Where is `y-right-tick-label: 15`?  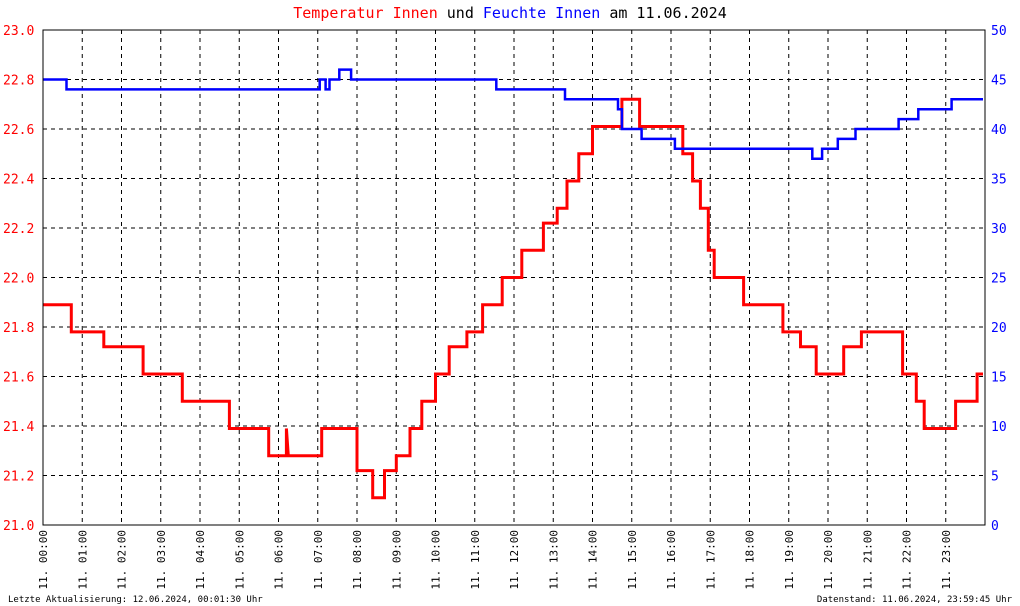 y-right-tick-label: 15 is located at coordinates (999, 378).